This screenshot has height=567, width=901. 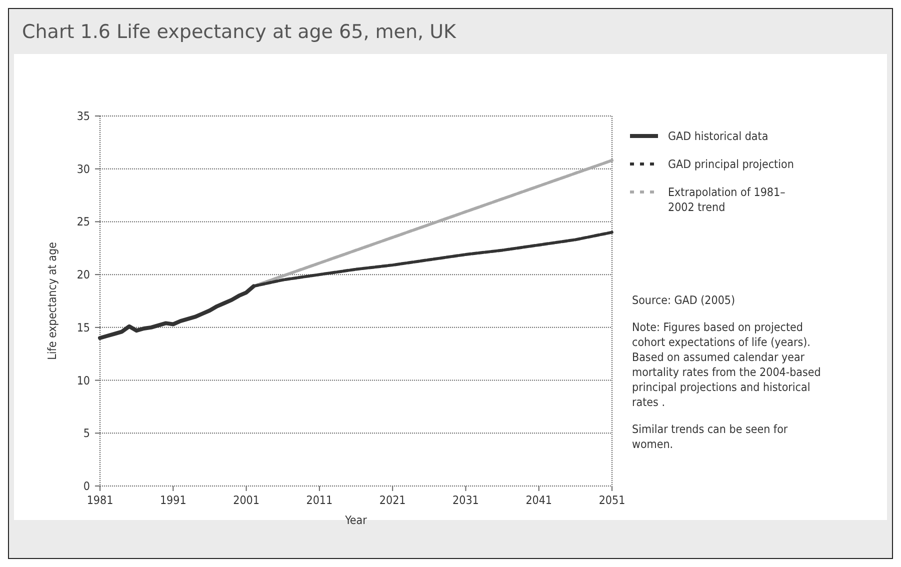 I want to click on legend-label: Extrapolation of 1981– 2002 trend, so click(x=727, y=199).